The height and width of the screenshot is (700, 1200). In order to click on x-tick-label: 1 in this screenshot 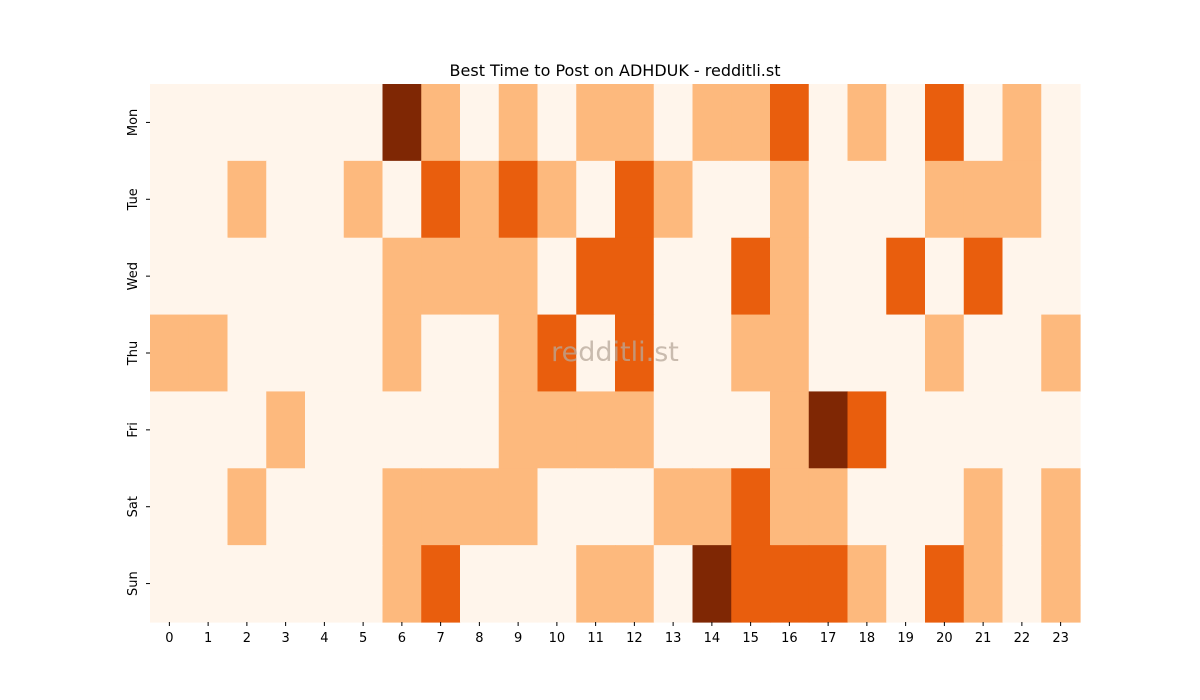, I will do `click(208, 638)`.